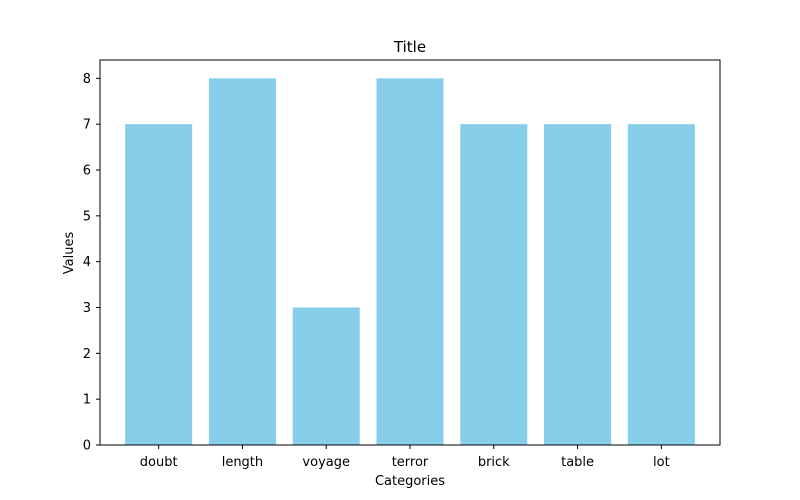 This screenshot has height=500, width=800. I want to click on y-tick-label: 4, so click(87, 262).